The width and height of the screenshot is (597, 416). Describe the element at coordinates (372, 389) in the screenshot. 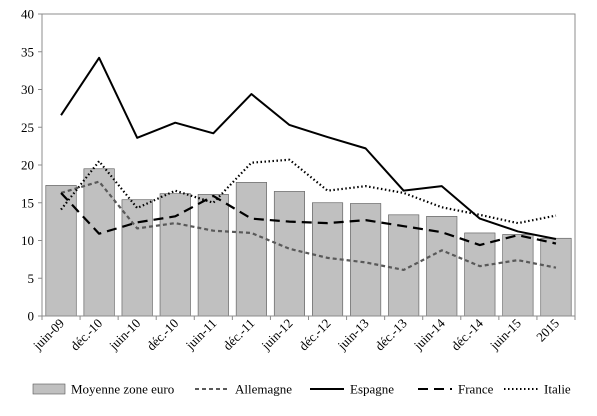

I see `legend-label: Espagne` at that location.